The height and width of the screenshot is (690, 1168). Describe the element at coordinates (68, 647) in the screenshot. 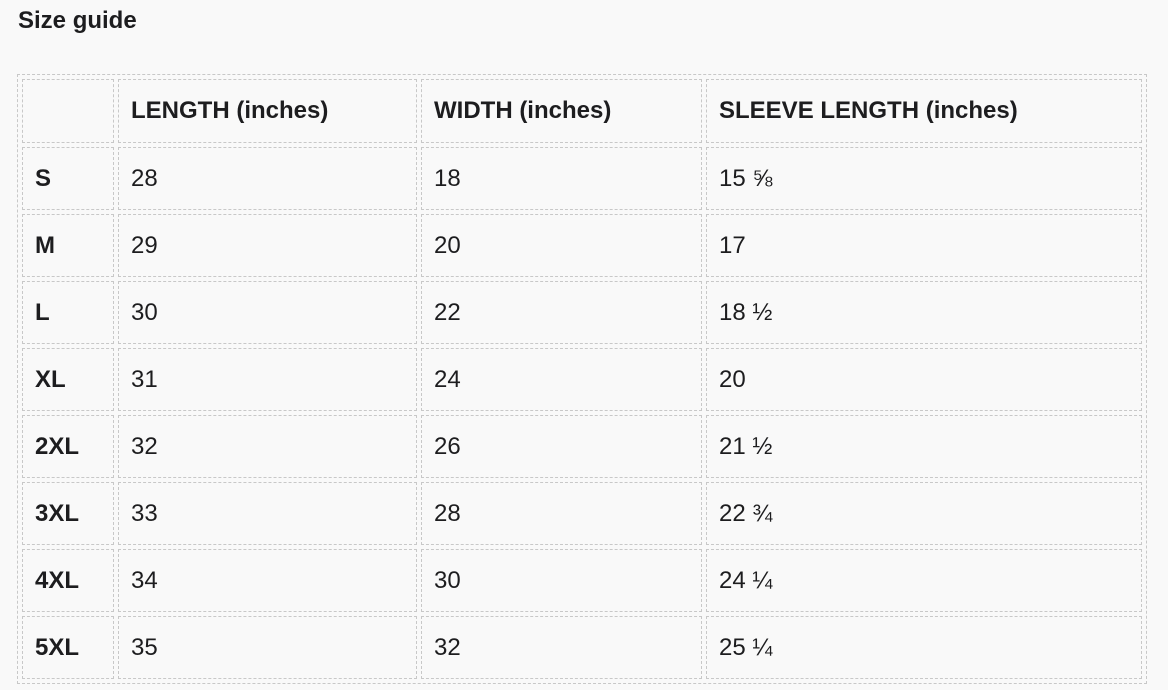

I see `size-label: 5XL` at that location.